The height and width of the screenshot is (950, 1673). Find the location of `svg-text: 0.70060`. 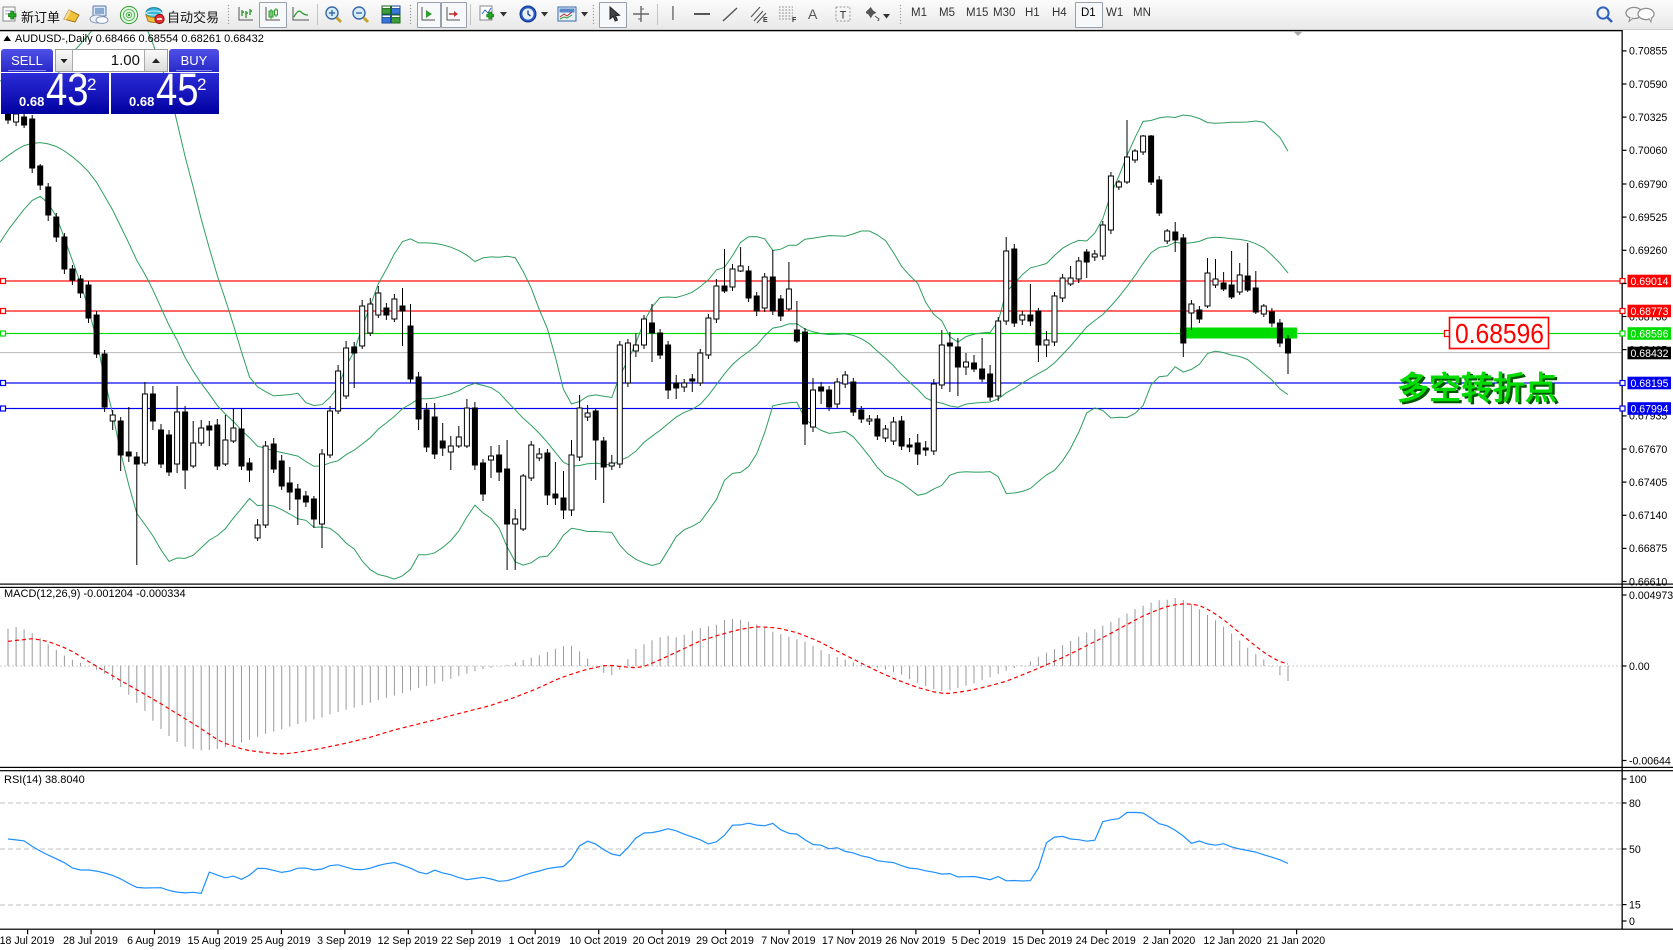

svg-text: 0.70060 is located at coordinates (1648, 151).